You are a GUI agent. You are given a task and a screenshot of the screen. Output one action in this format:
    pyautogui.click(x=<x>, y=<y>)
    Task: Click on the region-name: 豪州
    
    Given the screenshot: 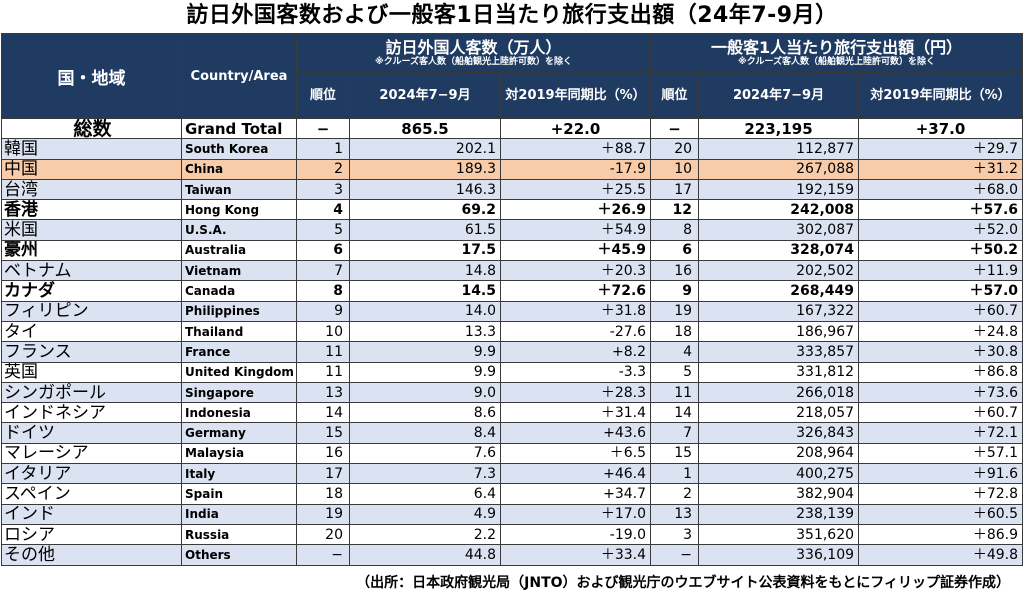 What is the action you would take?
    pyautogui.click(x=91, y=250)
    